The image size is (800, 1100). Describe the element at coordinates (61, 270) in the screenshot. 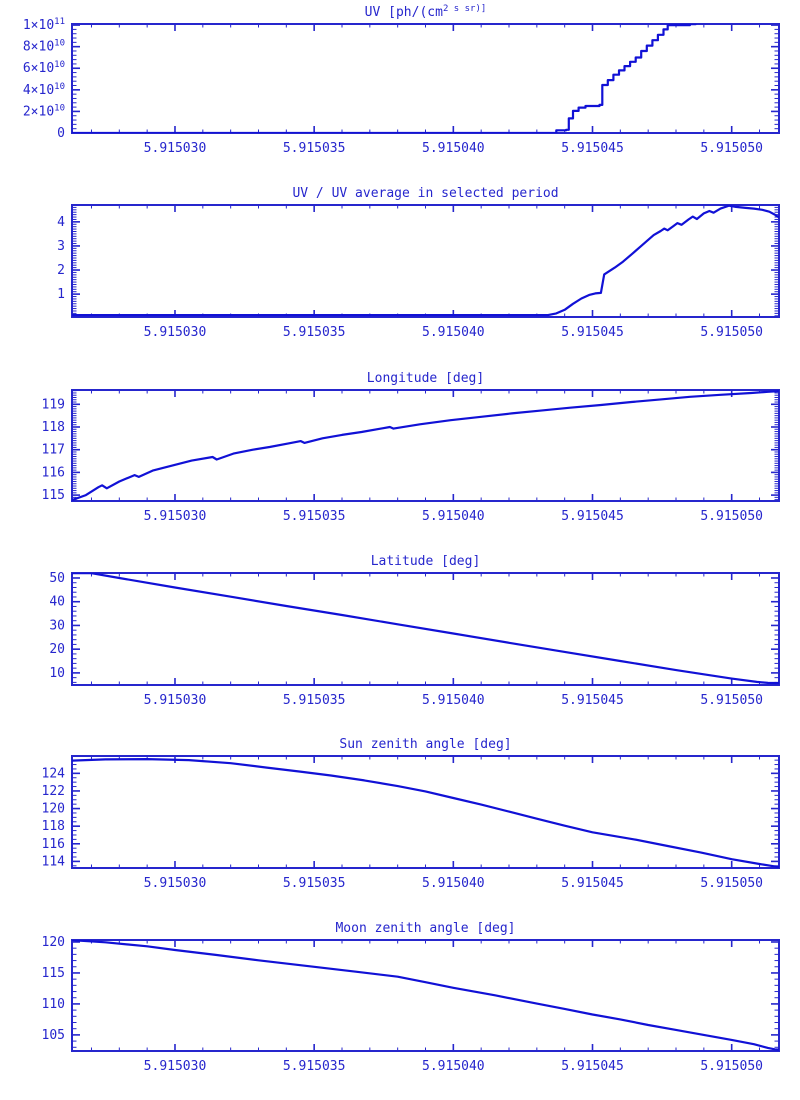

I see `y-tick-label: 2` at that location.